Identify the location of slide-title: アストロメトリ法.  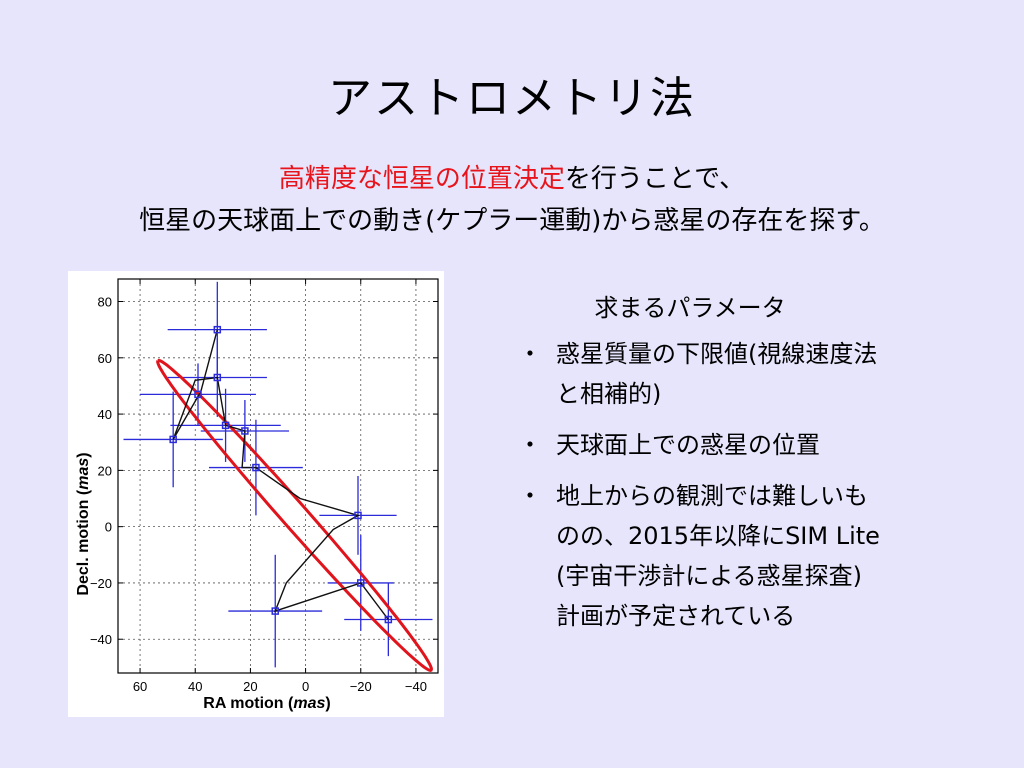
(512, 98).